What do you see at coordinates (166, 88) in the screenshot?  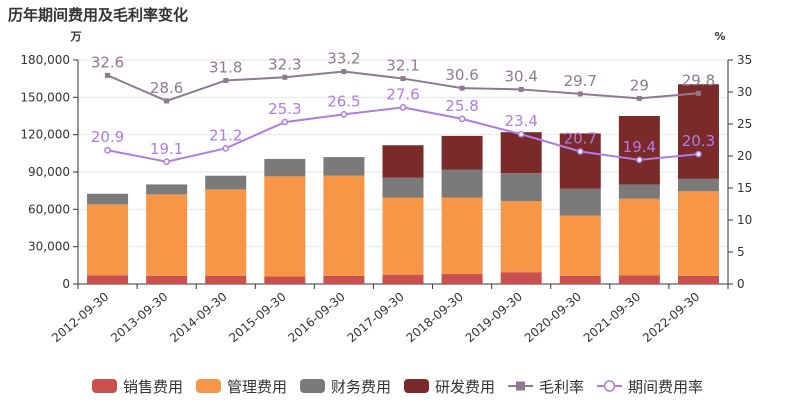 I see `data-label: 28.6` at bounding box center [166, 88].